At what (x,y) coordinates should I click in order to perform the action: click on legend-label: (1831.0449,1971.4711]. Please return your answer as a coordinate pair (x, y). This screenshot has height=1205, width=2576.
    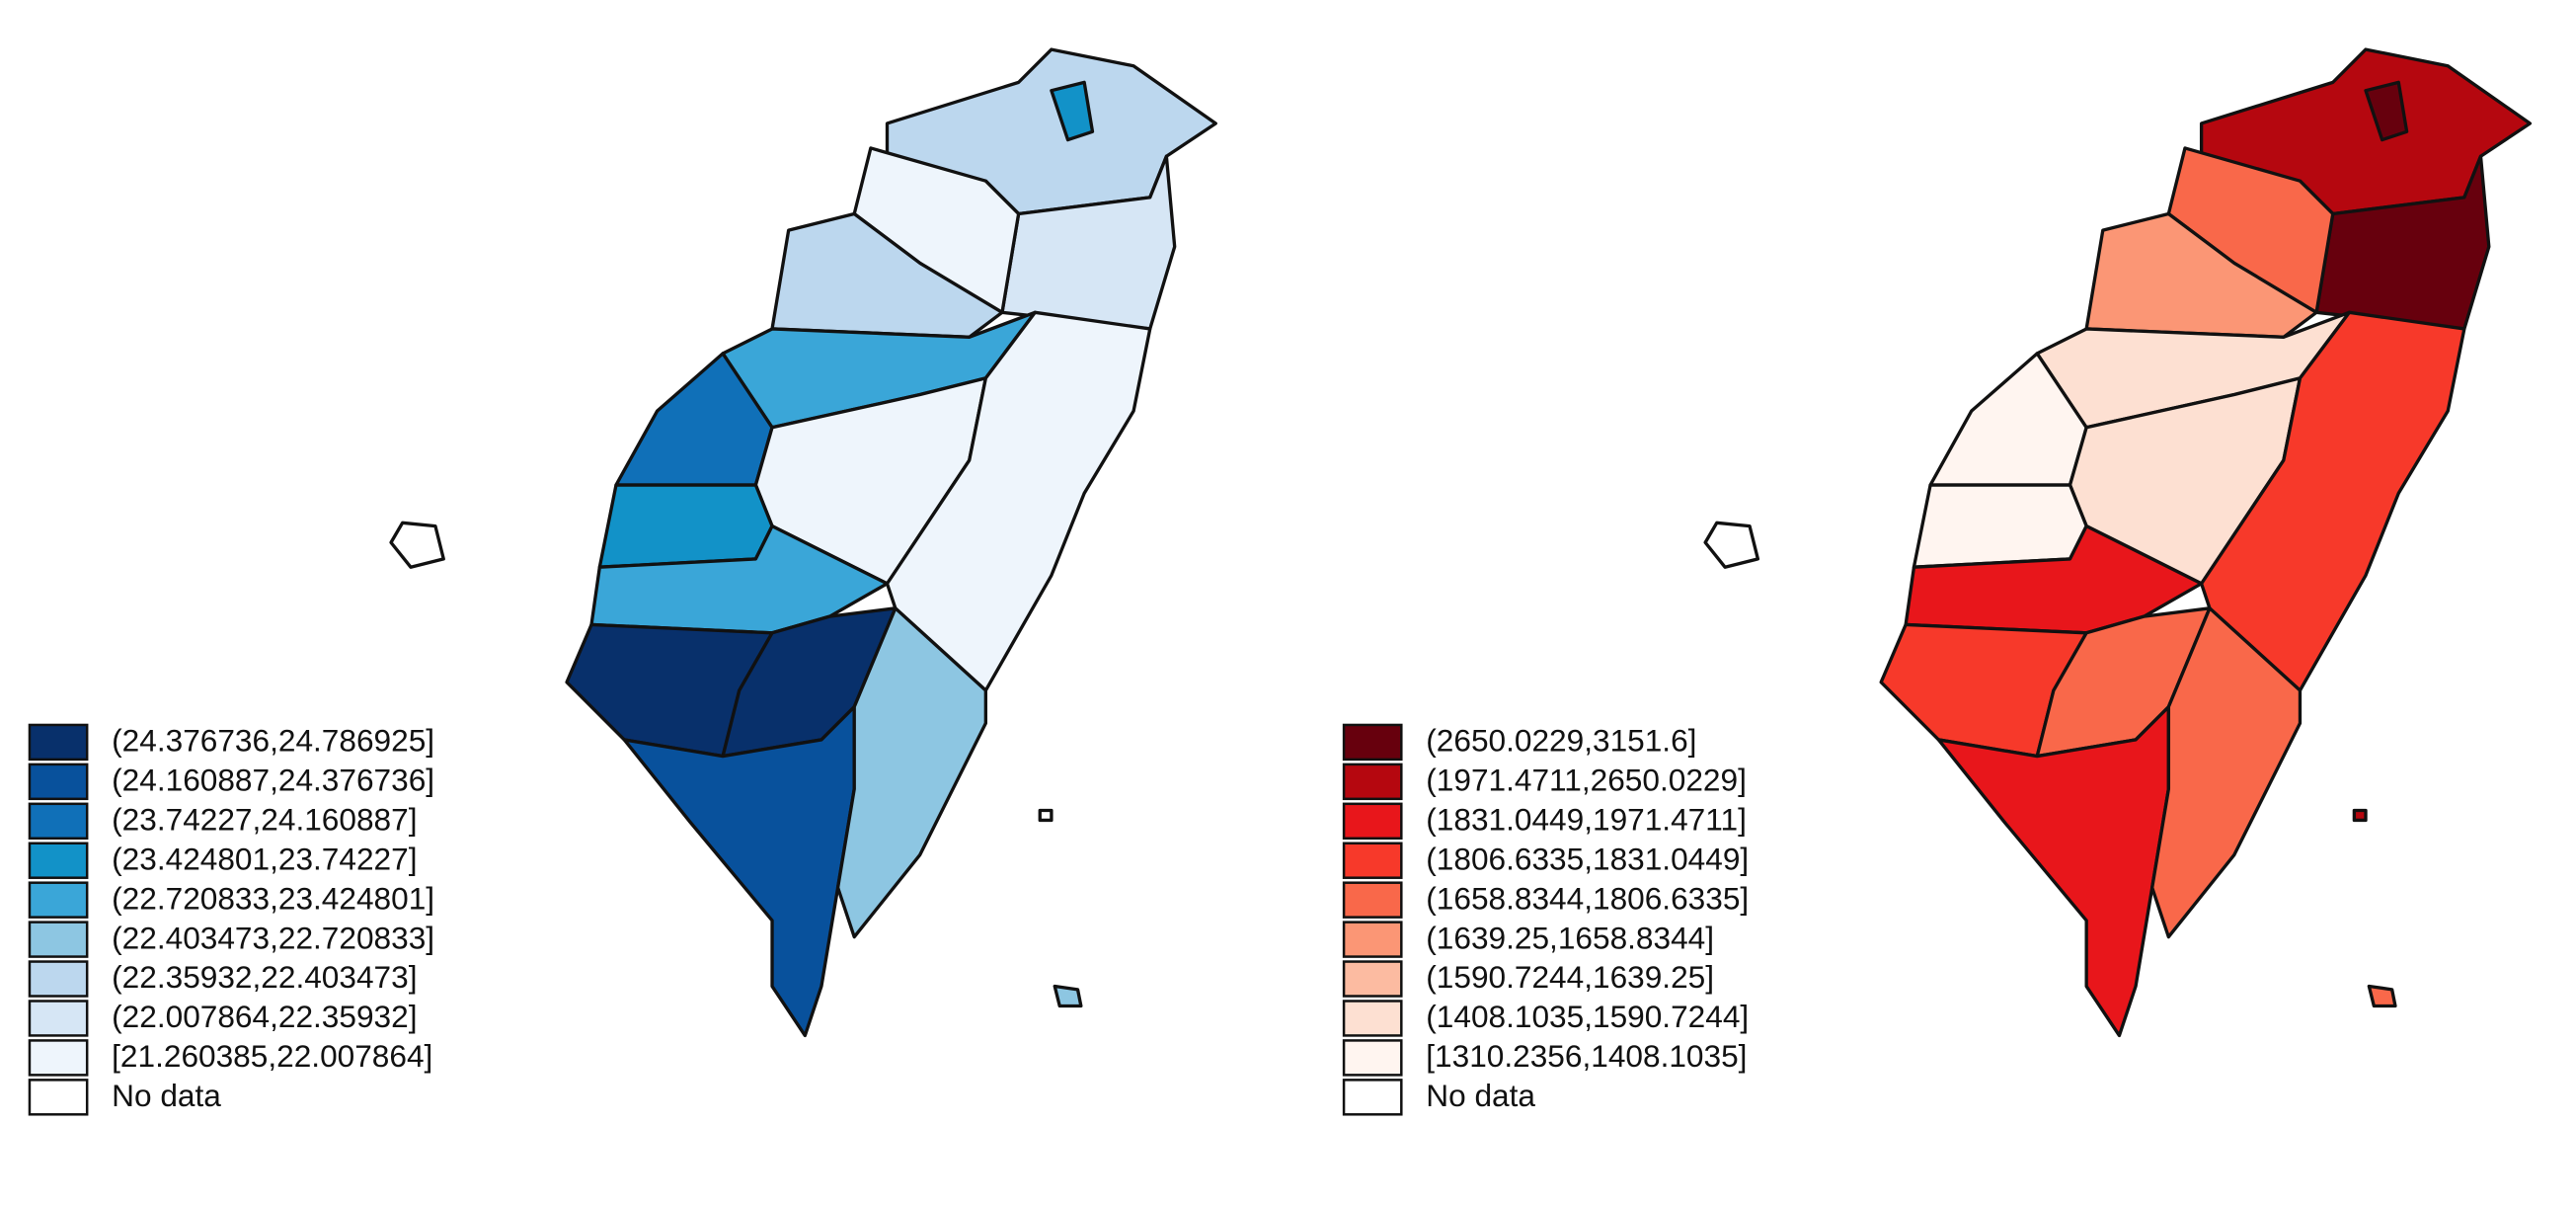
    Looking at the image, I should click on (1586, 819).